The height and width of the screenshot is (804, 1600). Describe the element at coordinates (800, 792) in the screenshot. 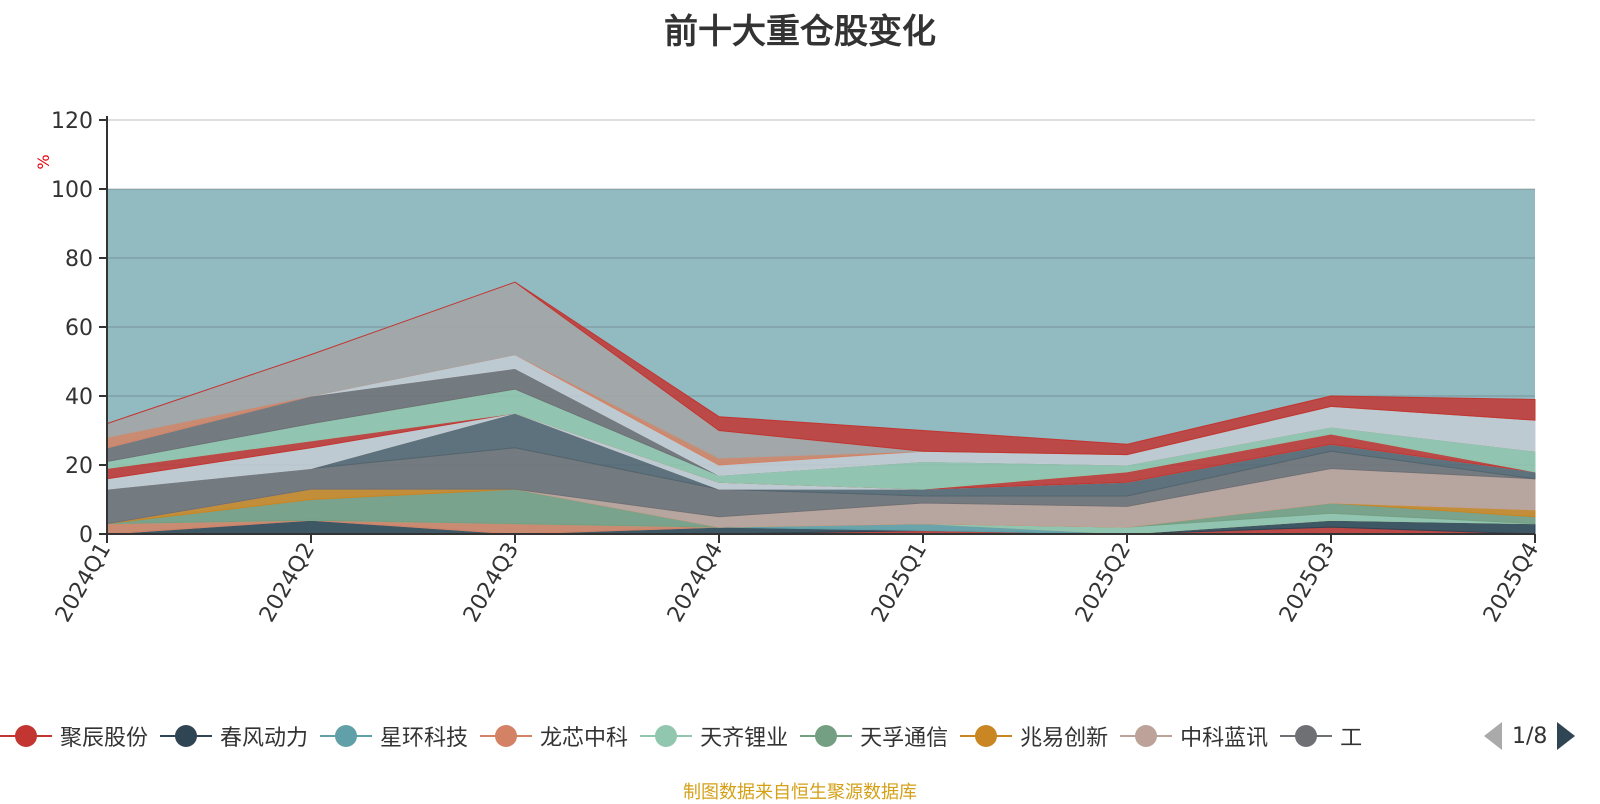

I see `source-note: 制图数据来自恒生聚源数据库` at that location.